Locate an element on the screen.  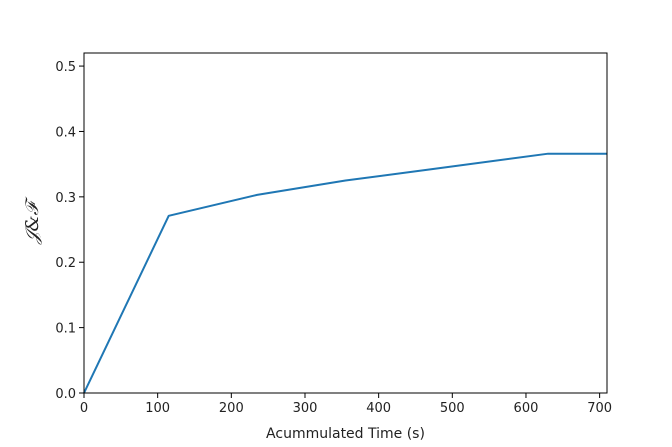
x-tick-label: 0 is located at coordinates (84, 408).